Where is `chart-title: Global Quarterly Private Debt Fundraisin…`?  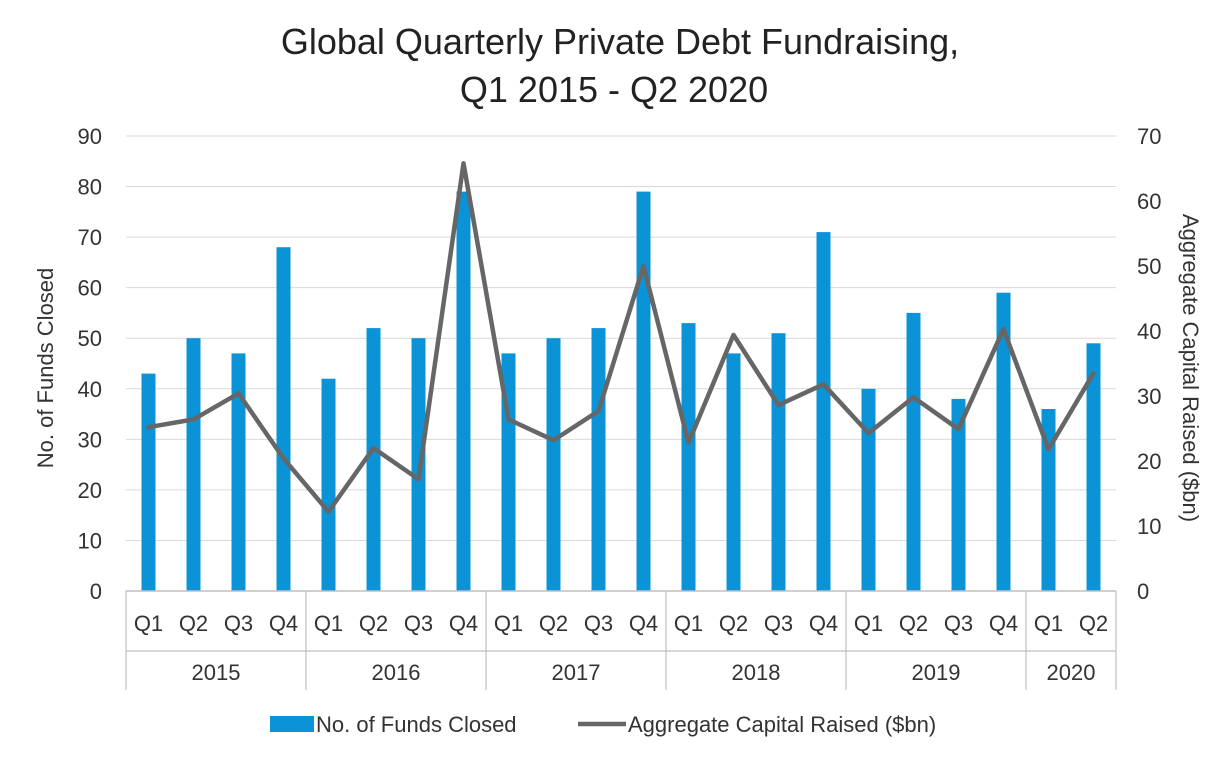
chart-title: Global Quarterly Private Debt Fundraisin… is located at coordinates (620, 65).